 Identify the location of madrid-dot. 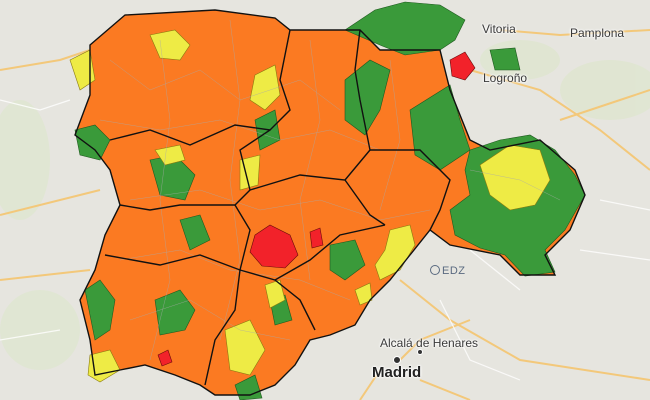
(397, 360).